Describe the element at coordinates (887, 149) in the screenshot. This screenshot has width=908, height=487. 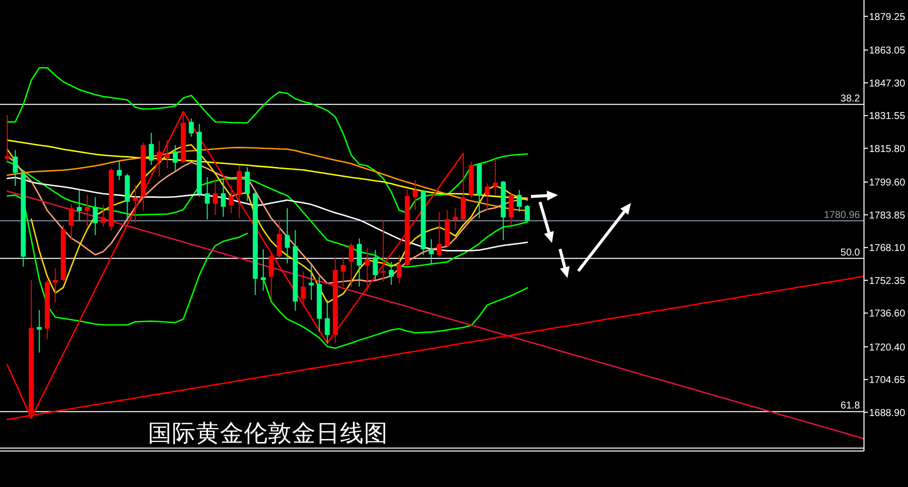
I see `y-tick-label: 1815.80` at that location.